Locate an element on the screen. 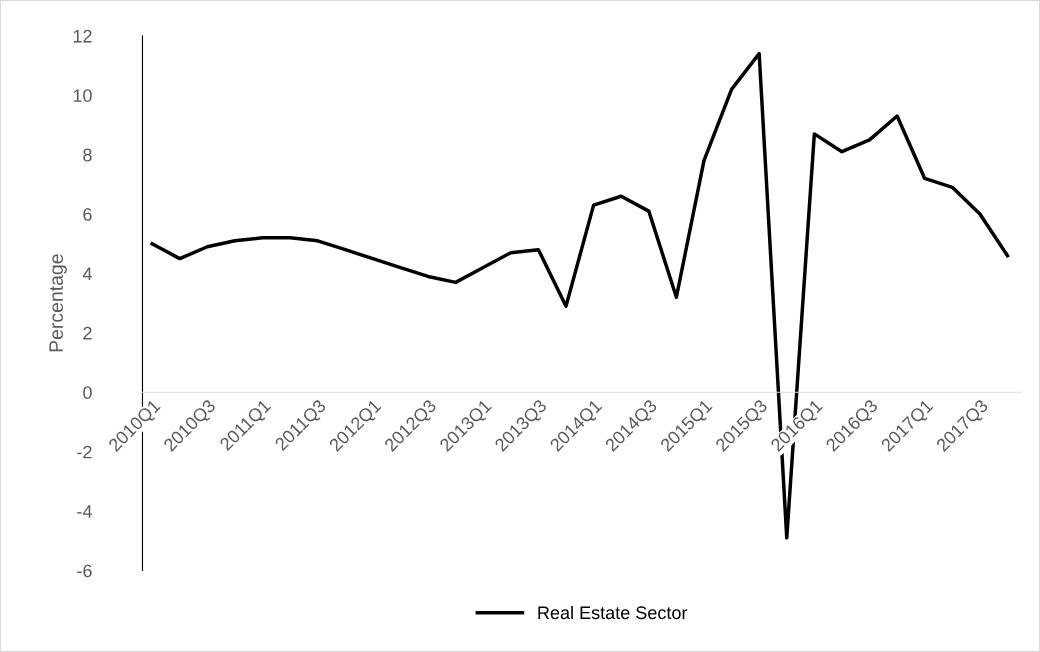 The image size is (1040, 652). y-tick-label: -4 is located at coordinates (84, 511).